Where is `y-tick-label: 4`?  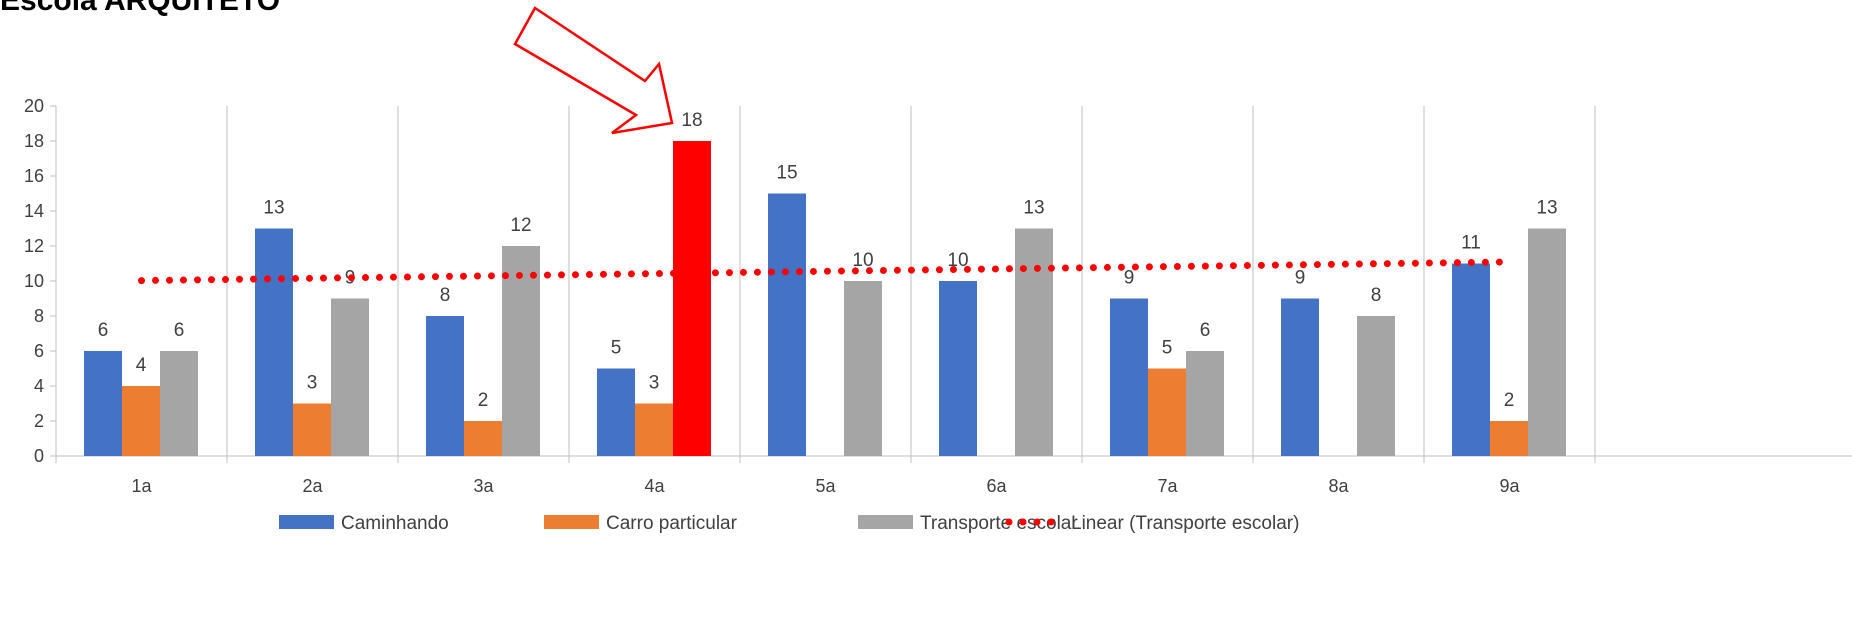 y-tick-label: 4 is located at coordinates (39, 386).